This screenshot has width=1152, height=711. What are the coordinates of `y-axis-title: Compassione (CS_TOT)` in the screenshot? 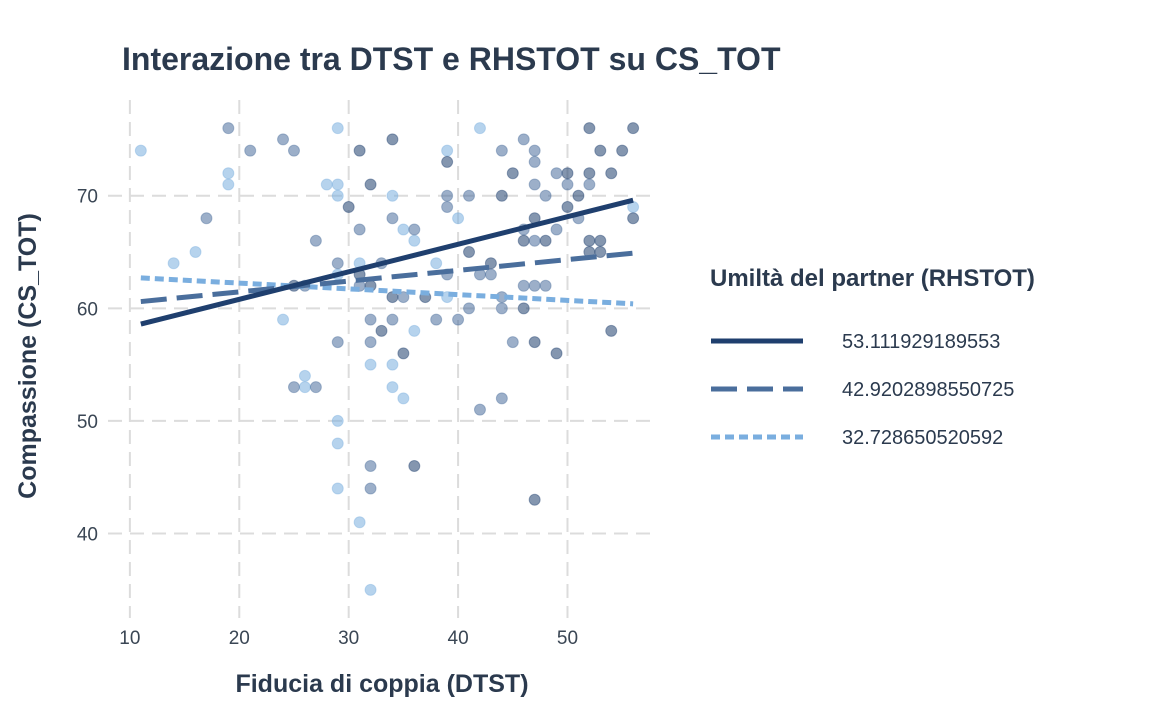 It's located at (28, 356).